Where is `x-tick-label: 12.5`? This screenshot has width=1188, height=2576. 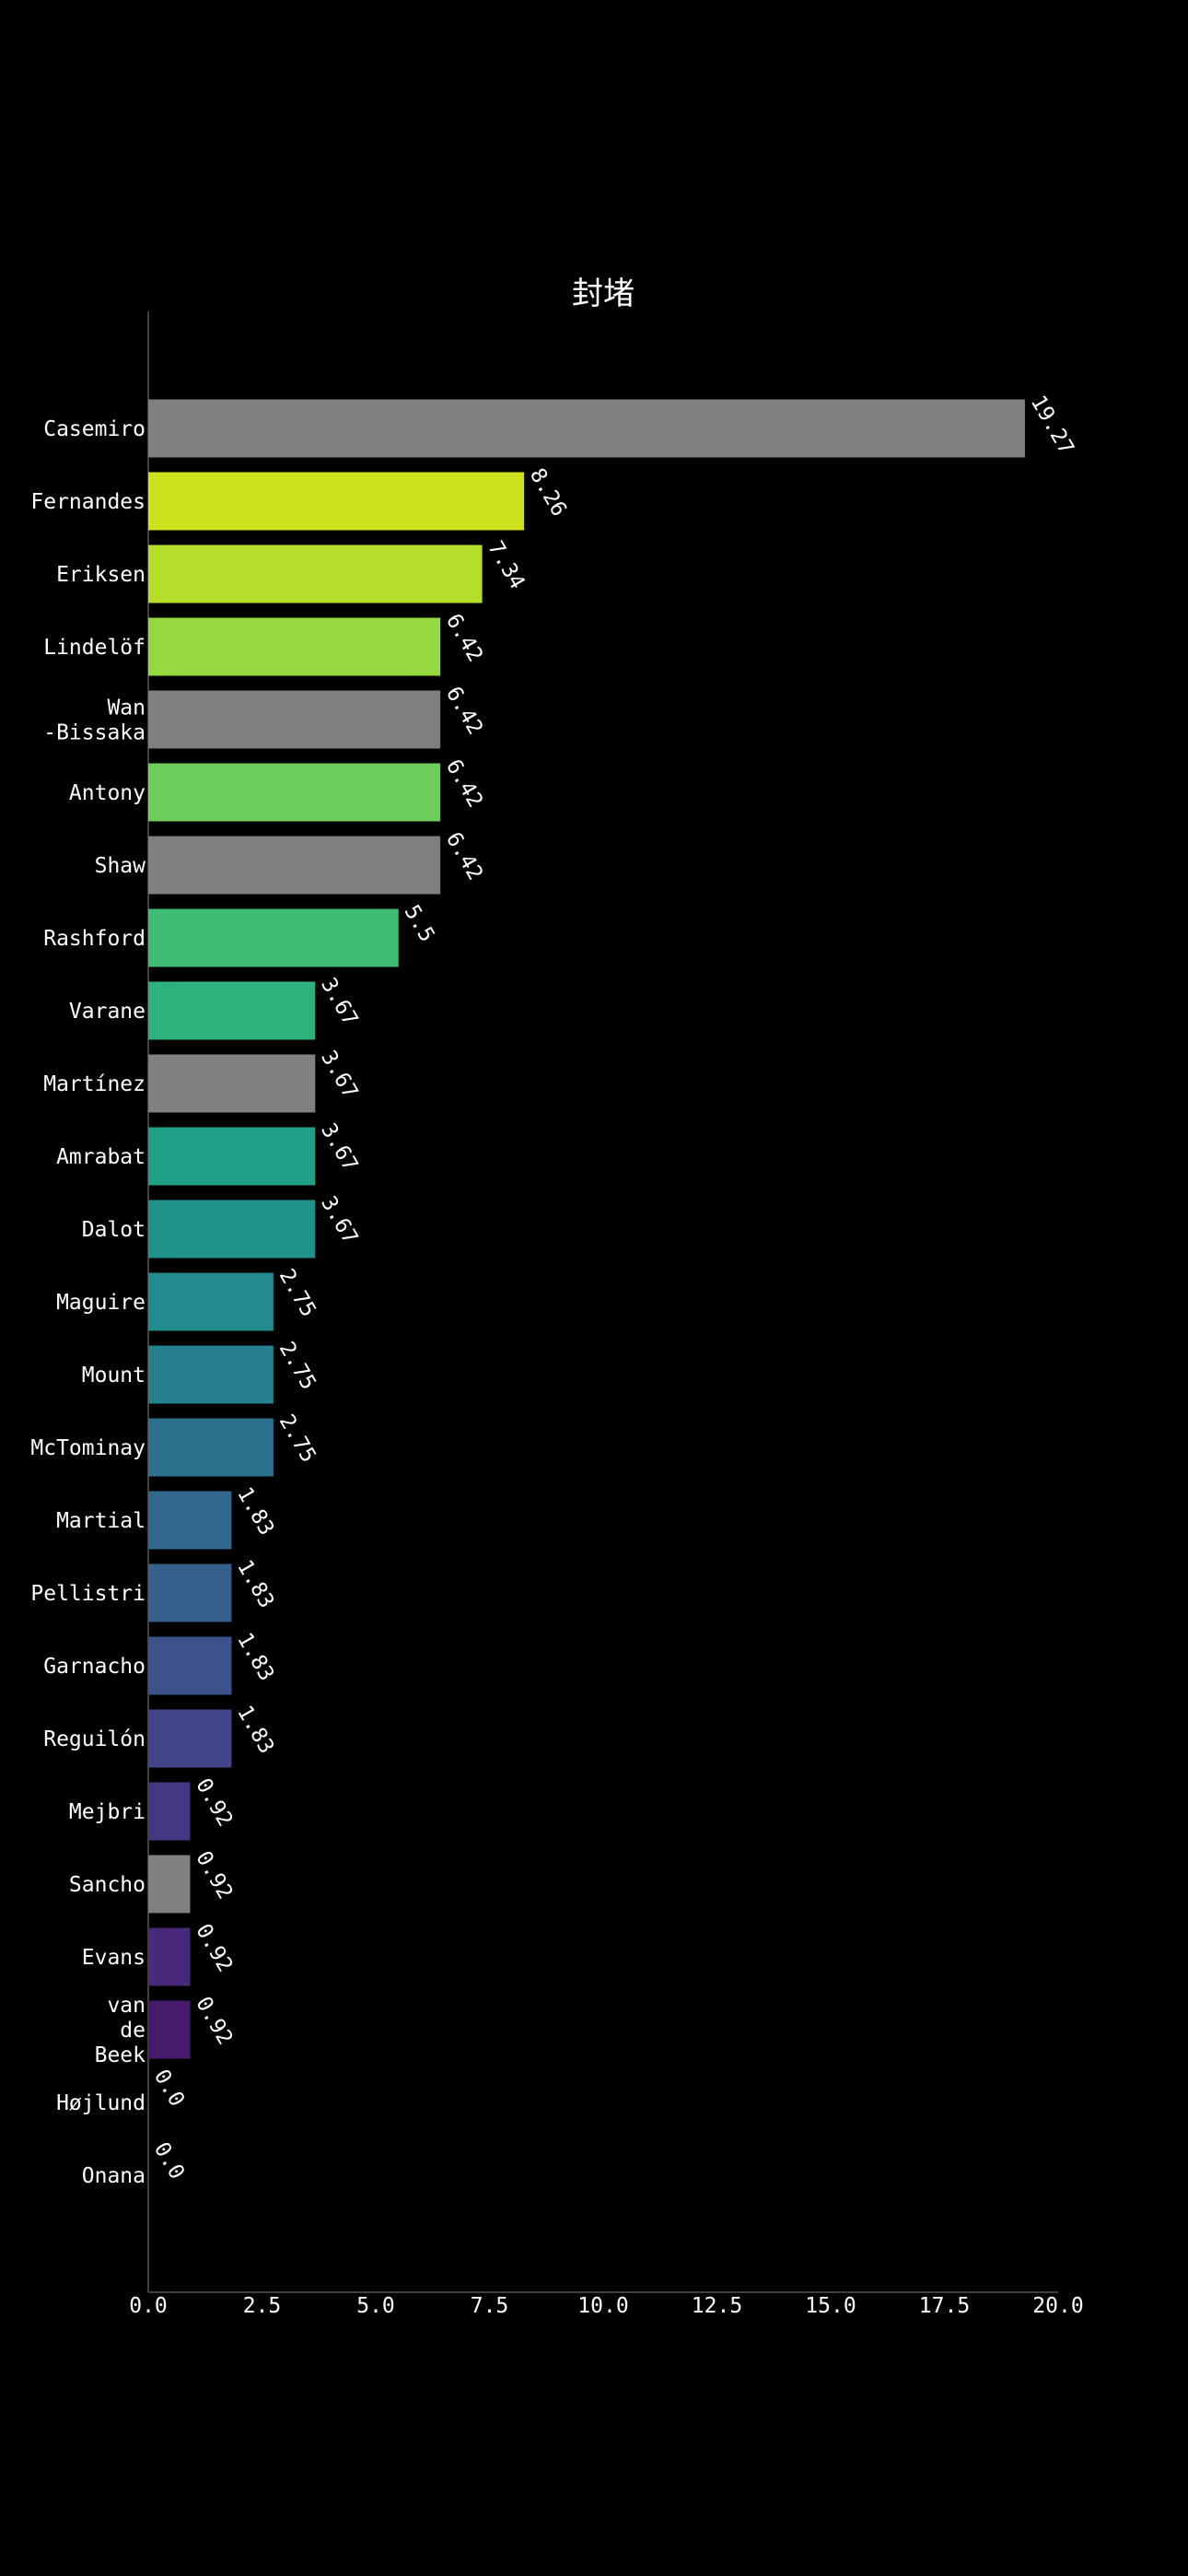 x-tick-label: 12.5 is located at coordinates (717, 2306).